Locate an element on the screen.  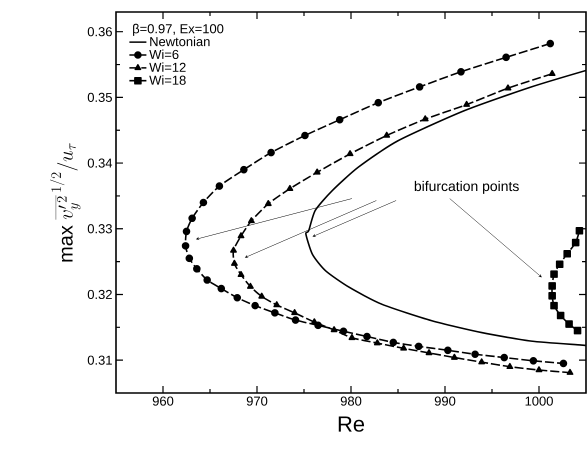
x-tick-label: 960 is located at coordinates (163, 401).